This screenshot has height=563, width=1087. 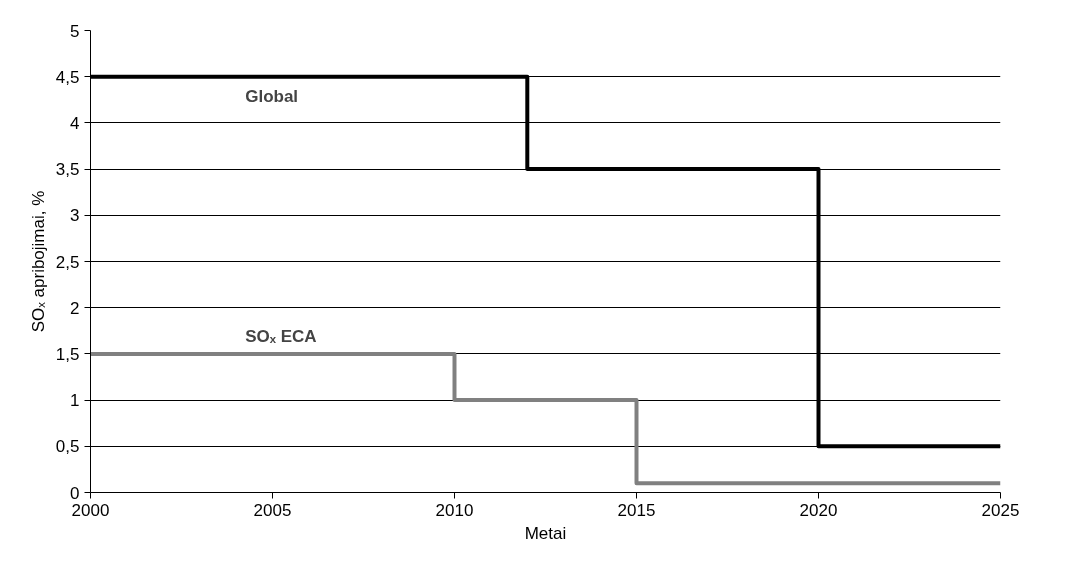 What do you see at coordinates (1000, 510) in the screenshot?
I see `x-tick-label: 2025` at bounding box center [1000, 510].